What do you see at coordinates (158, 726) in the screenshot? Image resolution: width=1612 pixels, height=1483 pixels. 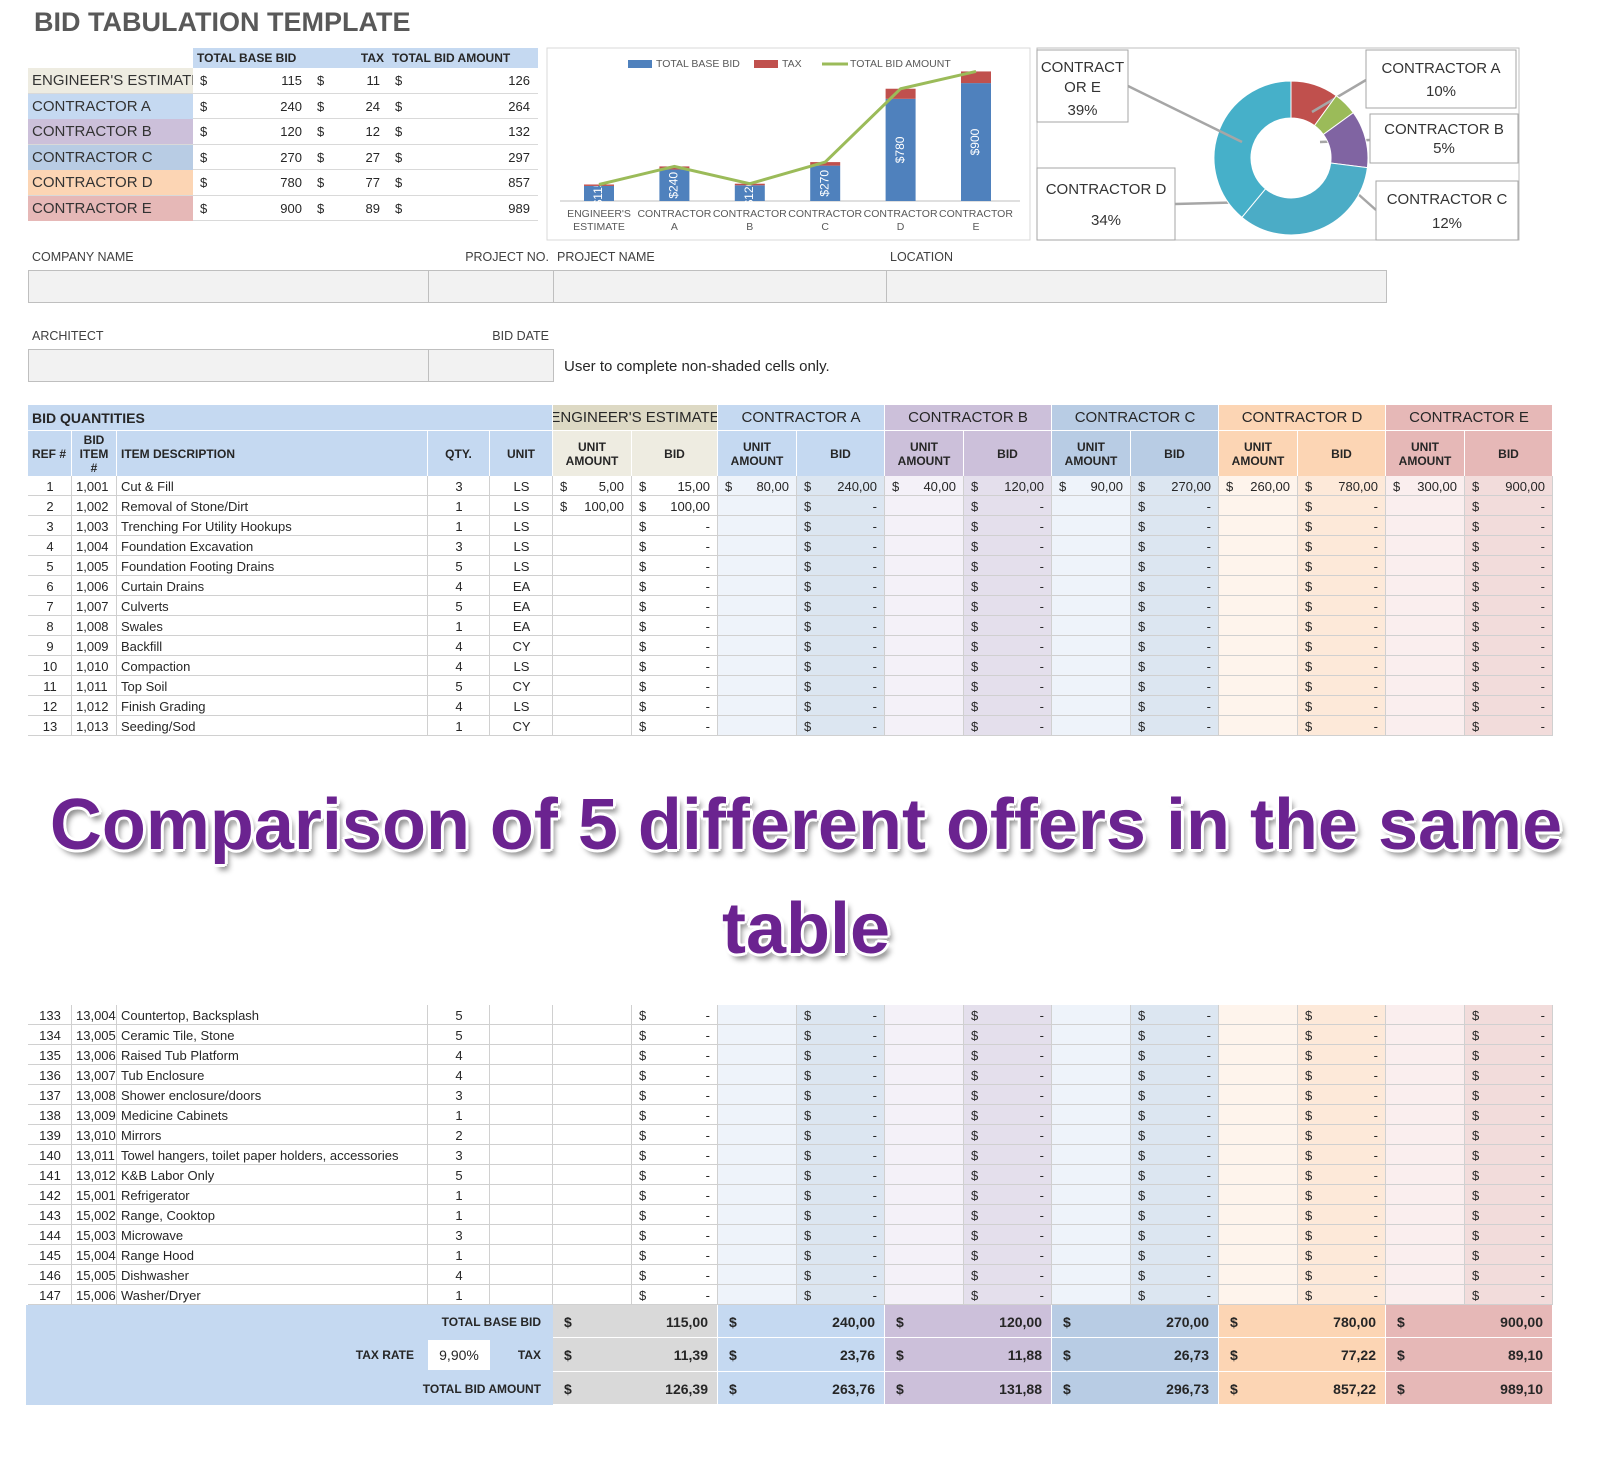 I see `cell-text: Seeding/Sod` at bounding box center [158, 726].